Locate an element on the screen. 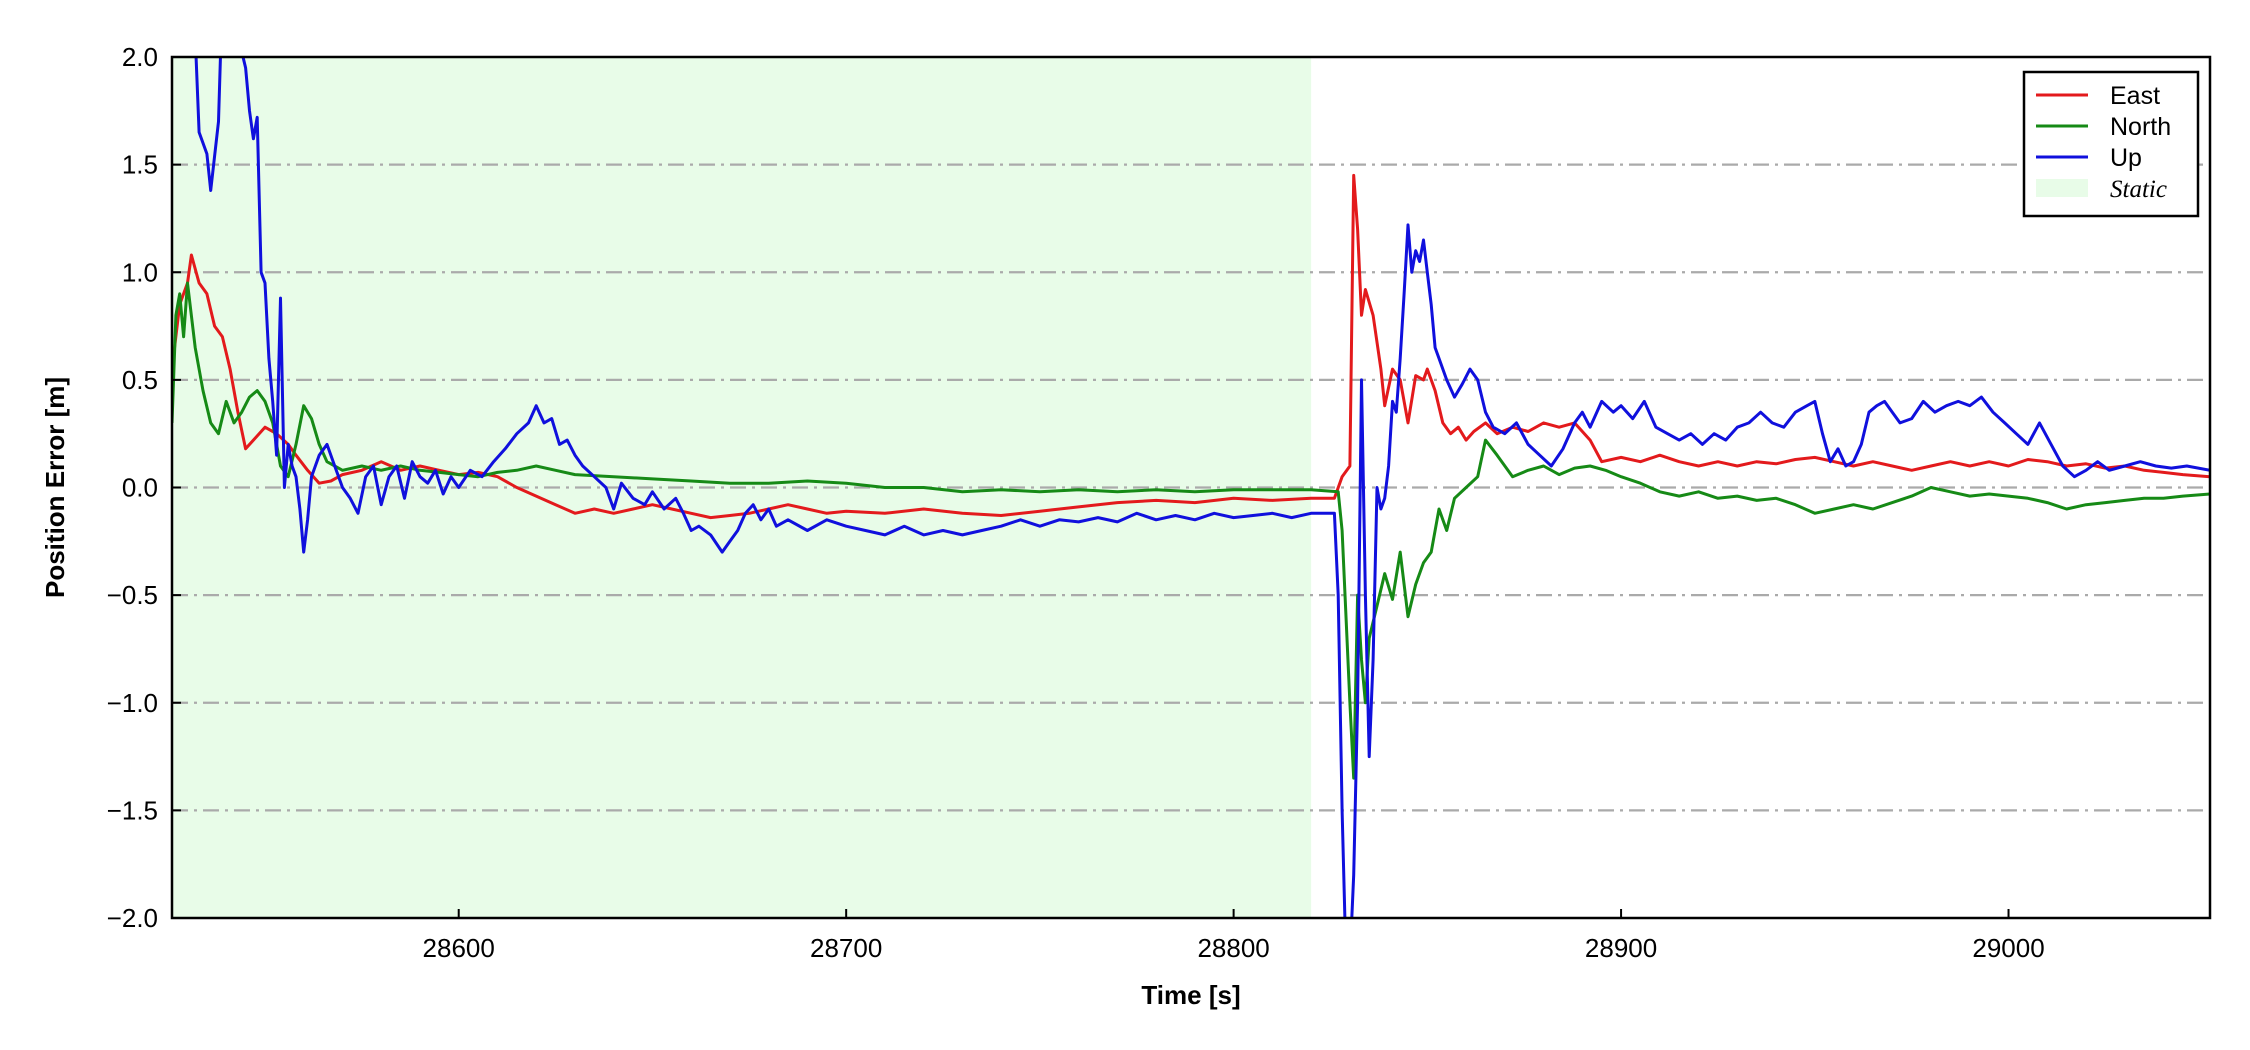  x-tick-label: 28900 is located at coordinates (1621, 948).